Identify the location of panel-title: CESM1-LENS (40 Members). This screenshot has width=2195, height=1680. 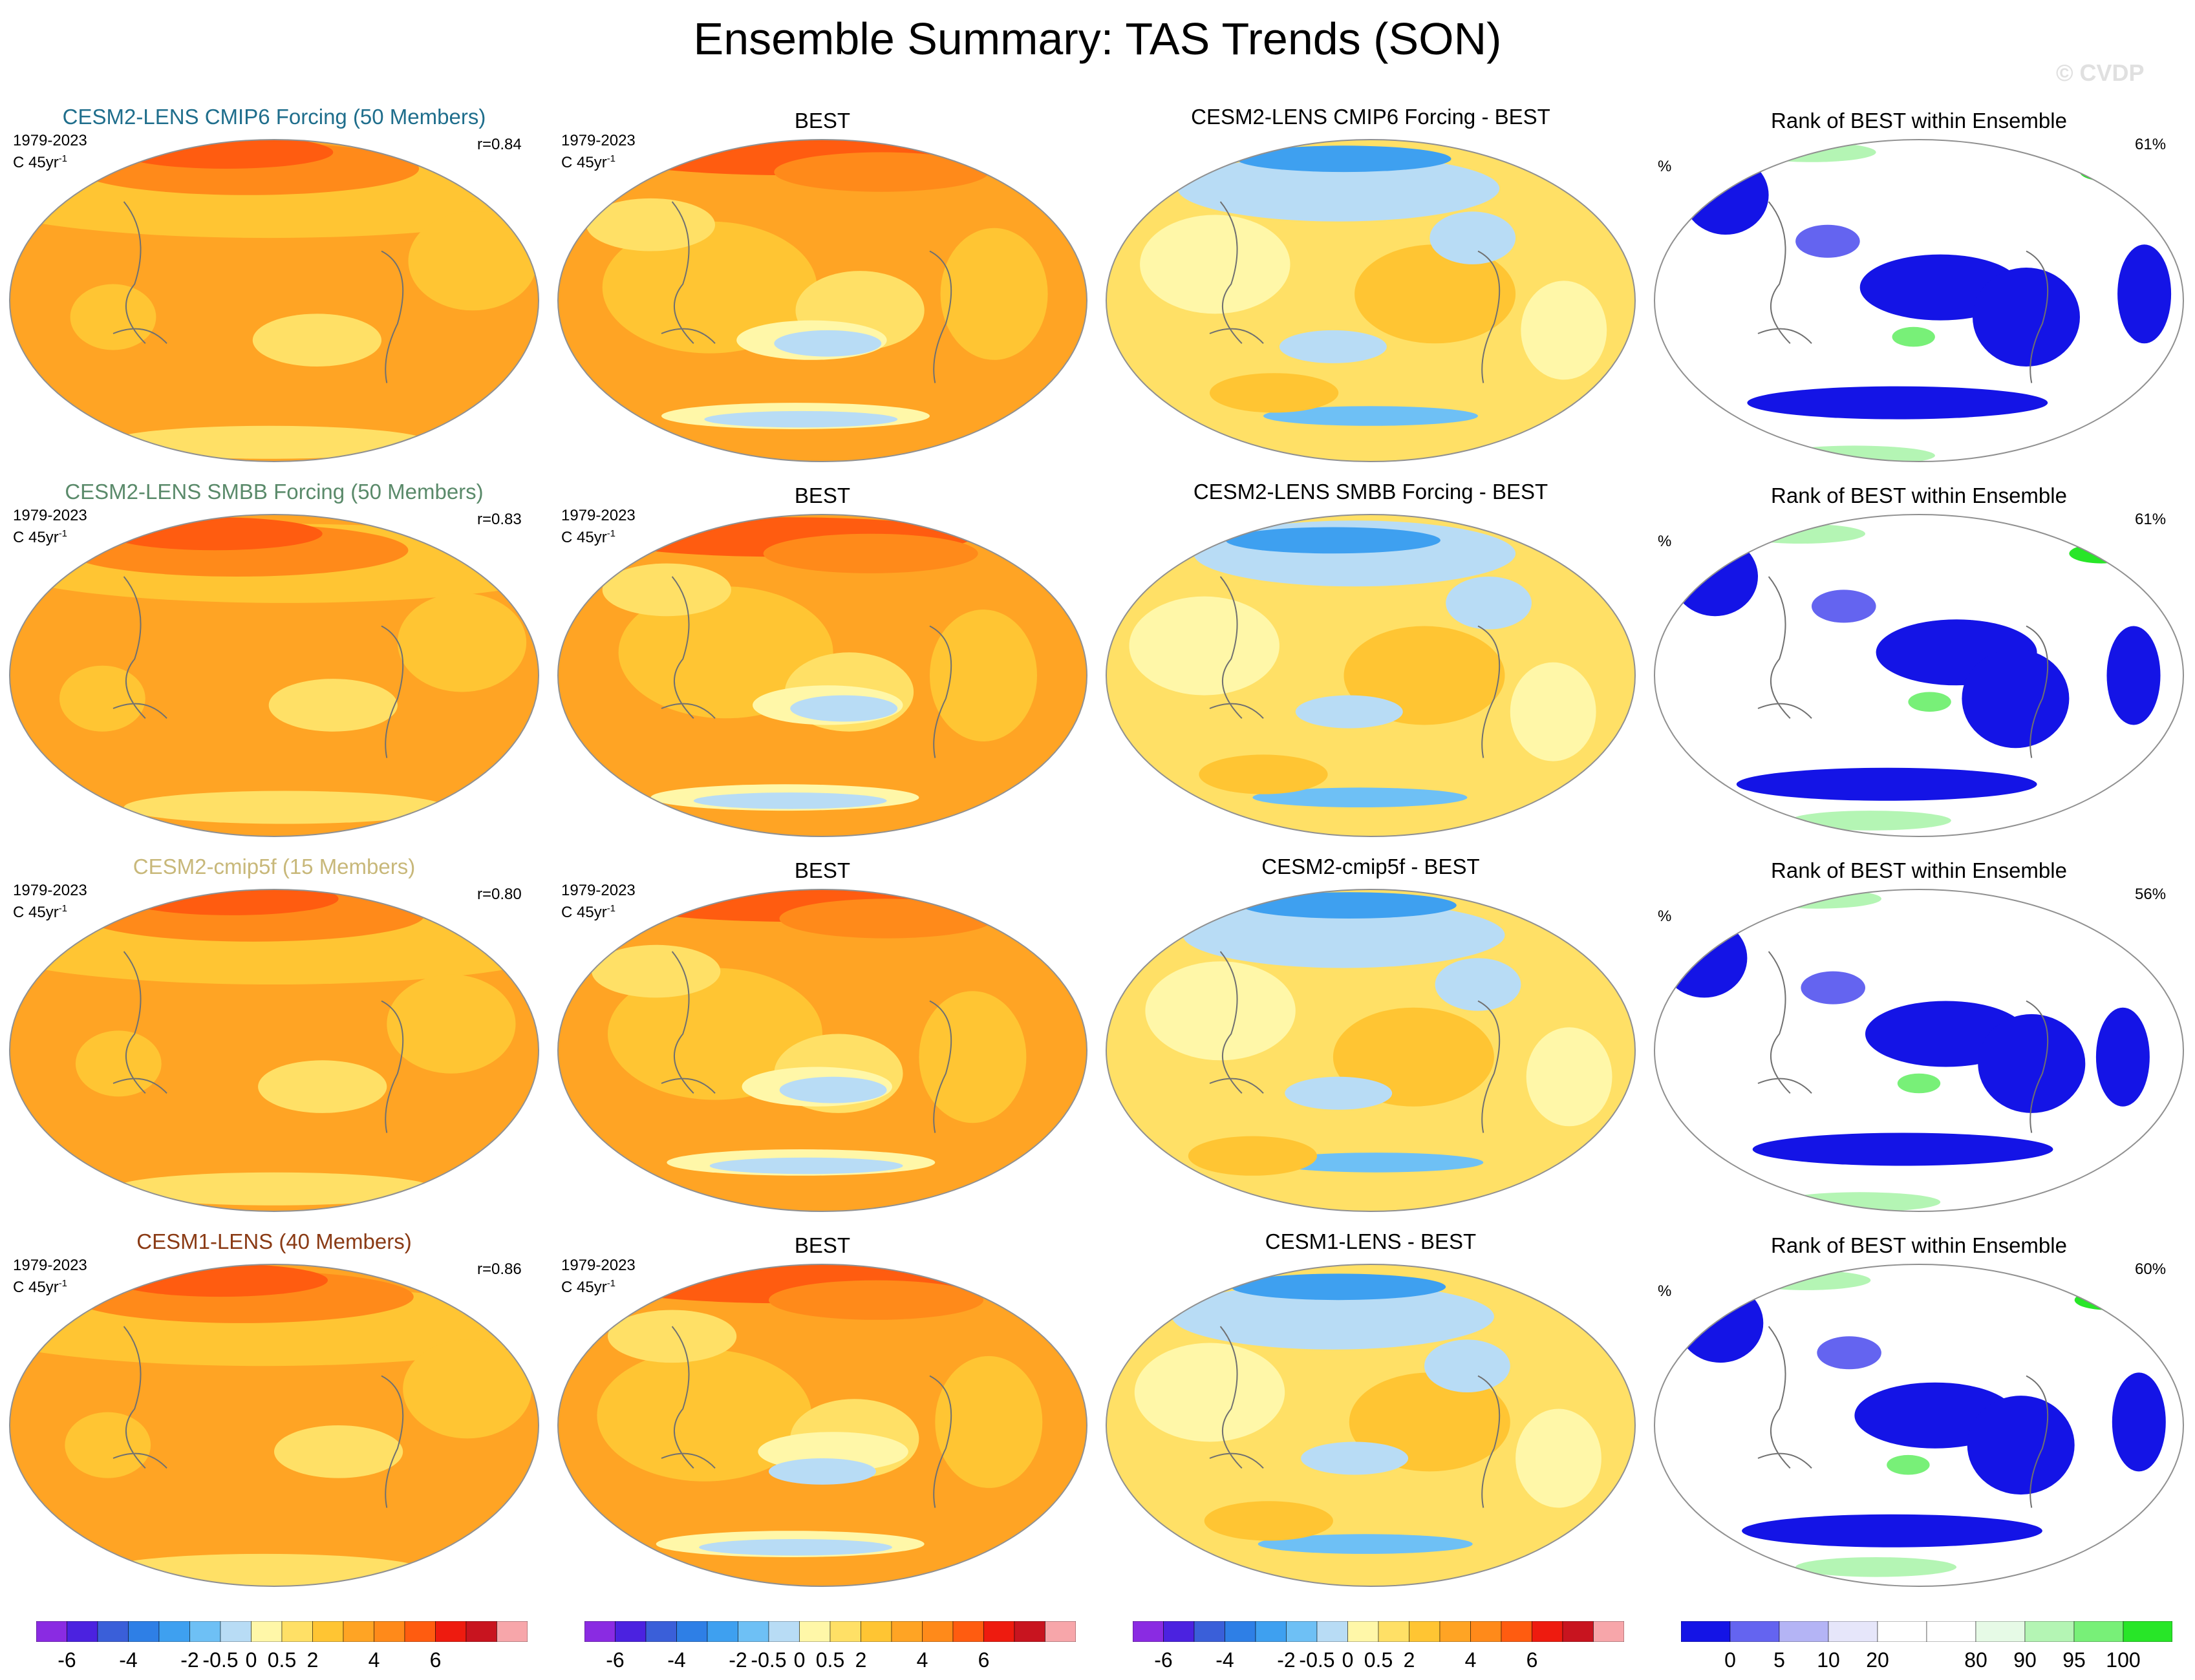
(274, 1241).